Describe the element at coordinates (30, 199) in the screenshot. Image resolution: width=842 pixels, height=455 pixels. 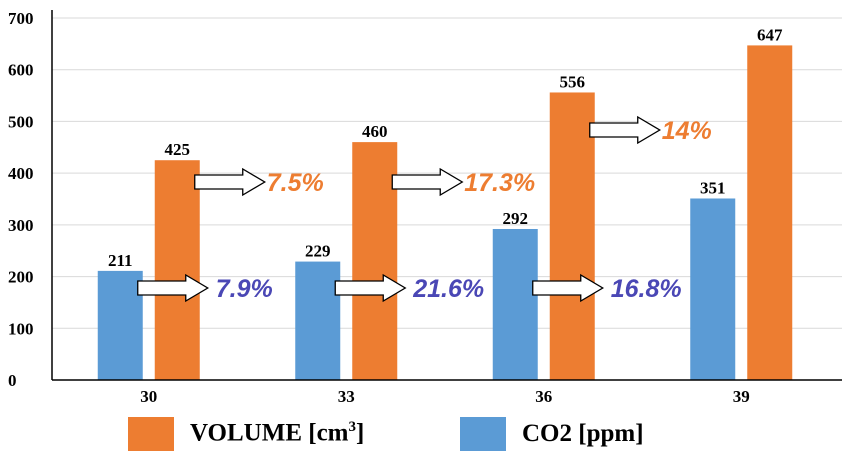
I see `y-axis: 0 100 200 300 400 500 600 700` at that location.